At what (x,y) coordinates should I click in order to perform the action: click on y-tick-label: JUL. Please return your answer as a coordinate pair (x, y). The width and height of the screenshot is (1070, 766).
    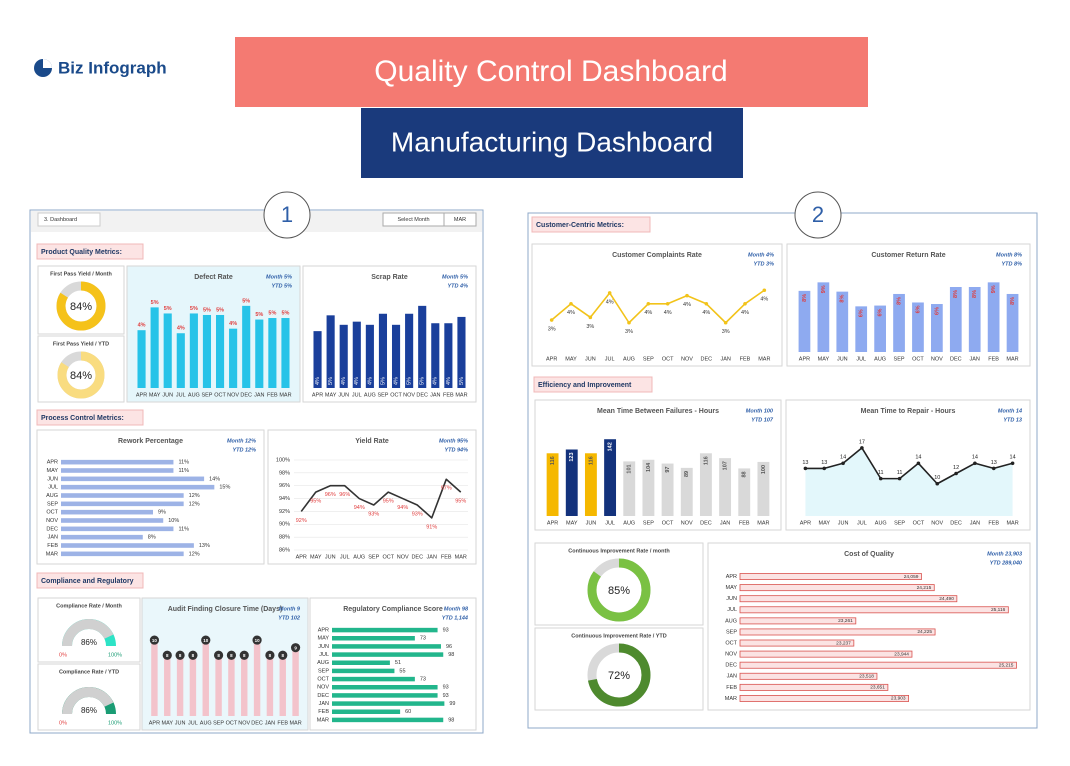
    Looking at the image, I should click on (324, 655).